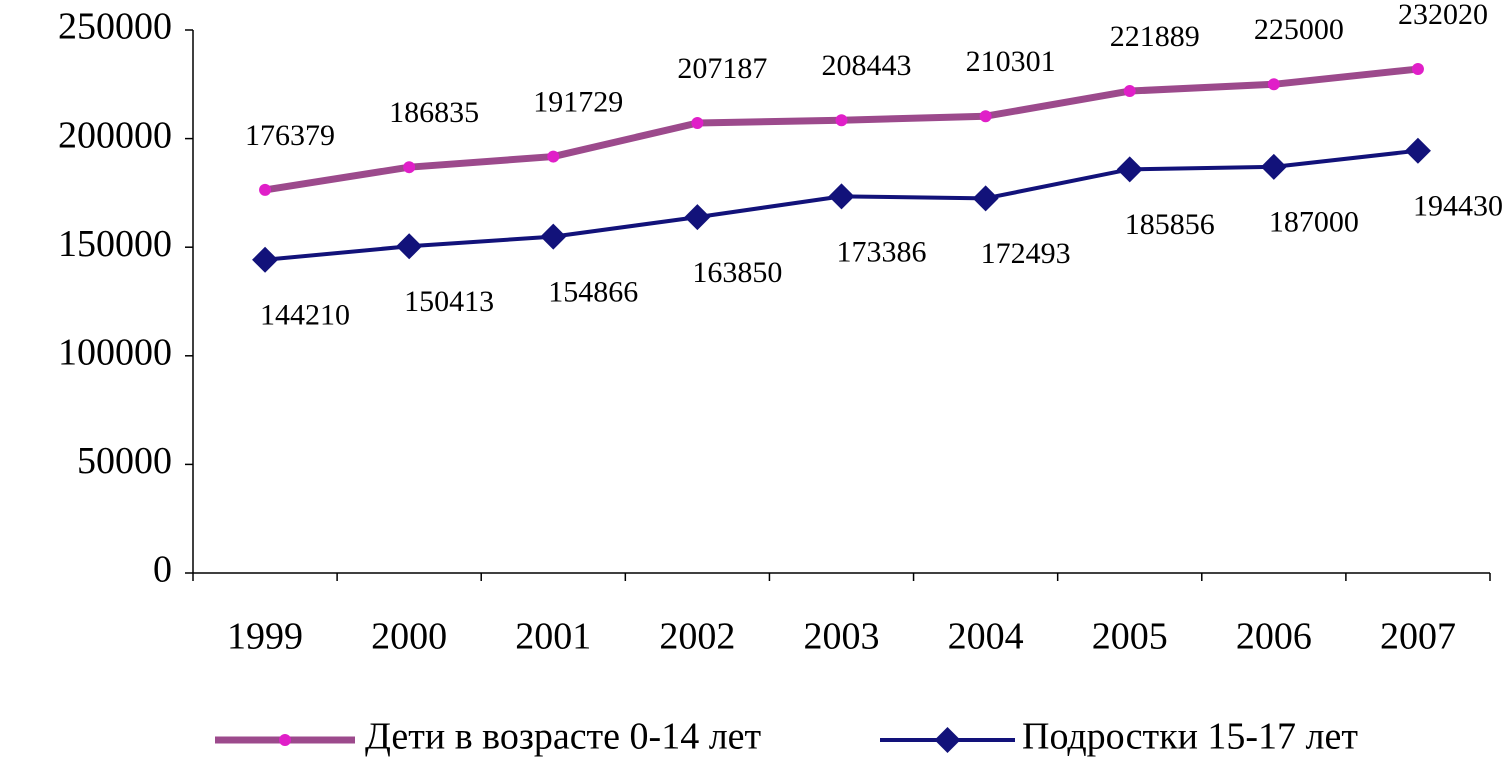 The height and width of the screenshot is (760, 1502). What do you see at coordinates (842, 637) in the screenshot?
I see `x-tick-label: 2003` at bounding box center [842, 637].